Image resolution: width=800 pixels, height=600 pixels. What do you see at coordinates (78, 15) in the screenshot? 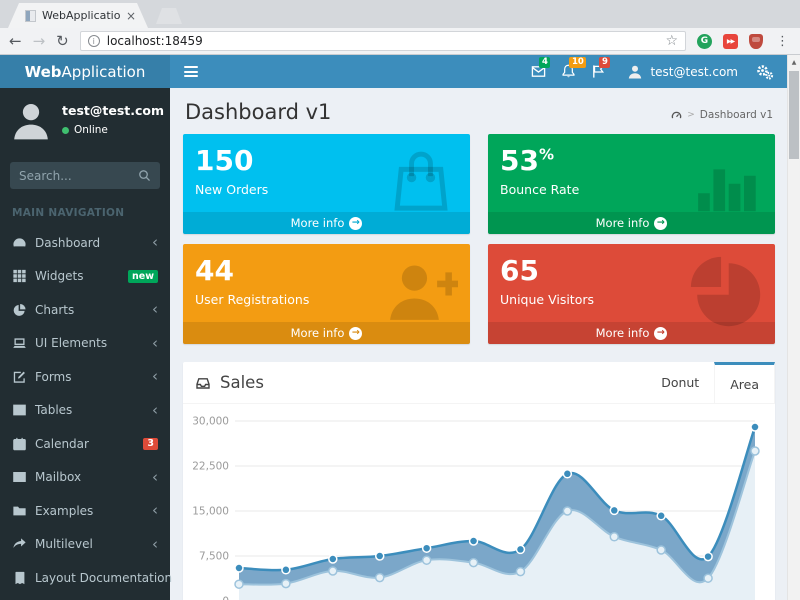
I see `browser-tab: WebApplication ×` at bounding box center [78, 15].